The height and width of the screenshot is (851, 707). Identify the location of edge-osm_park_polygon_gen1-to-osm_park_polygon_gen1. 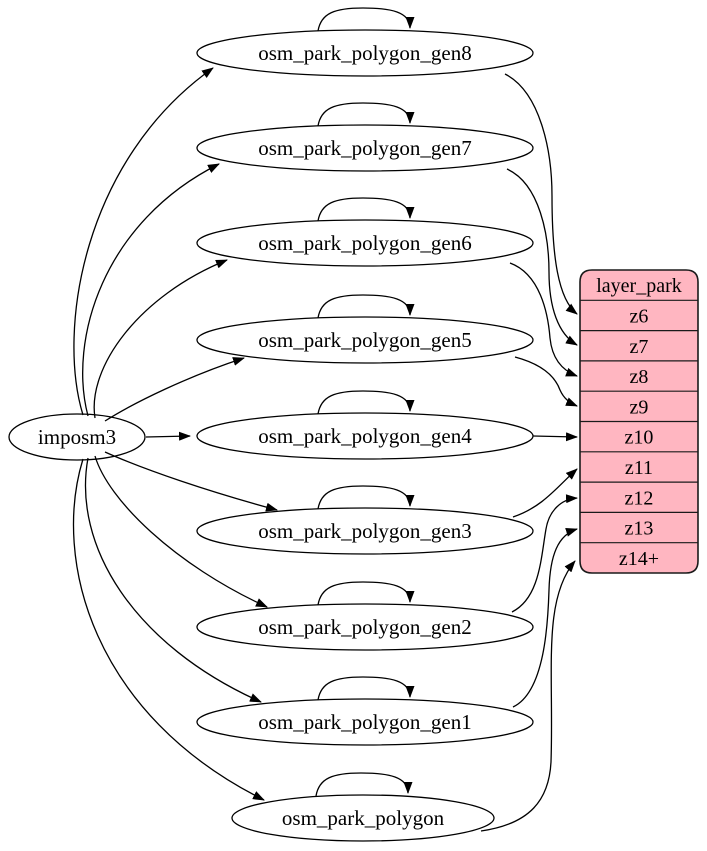
(366, 688).